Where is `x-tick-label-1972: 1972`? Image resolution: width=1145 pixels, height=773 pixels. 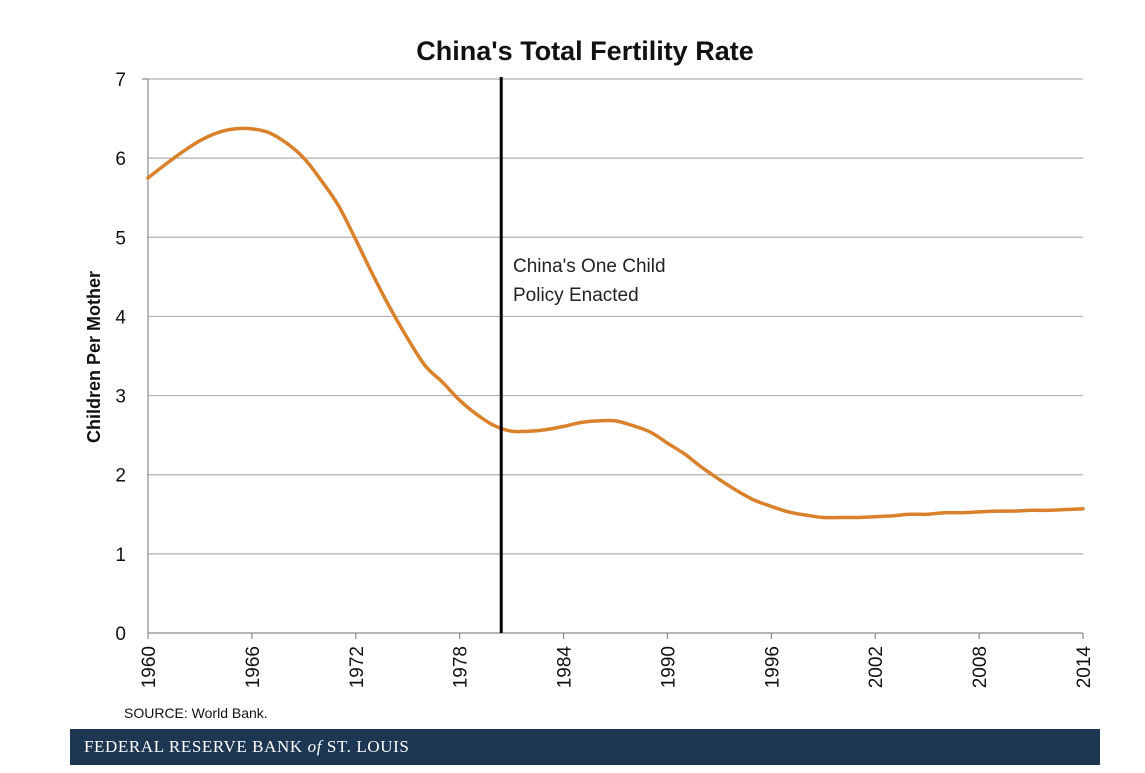
x-tick-label-1972: 1972 is located at coordinates (357, 667).